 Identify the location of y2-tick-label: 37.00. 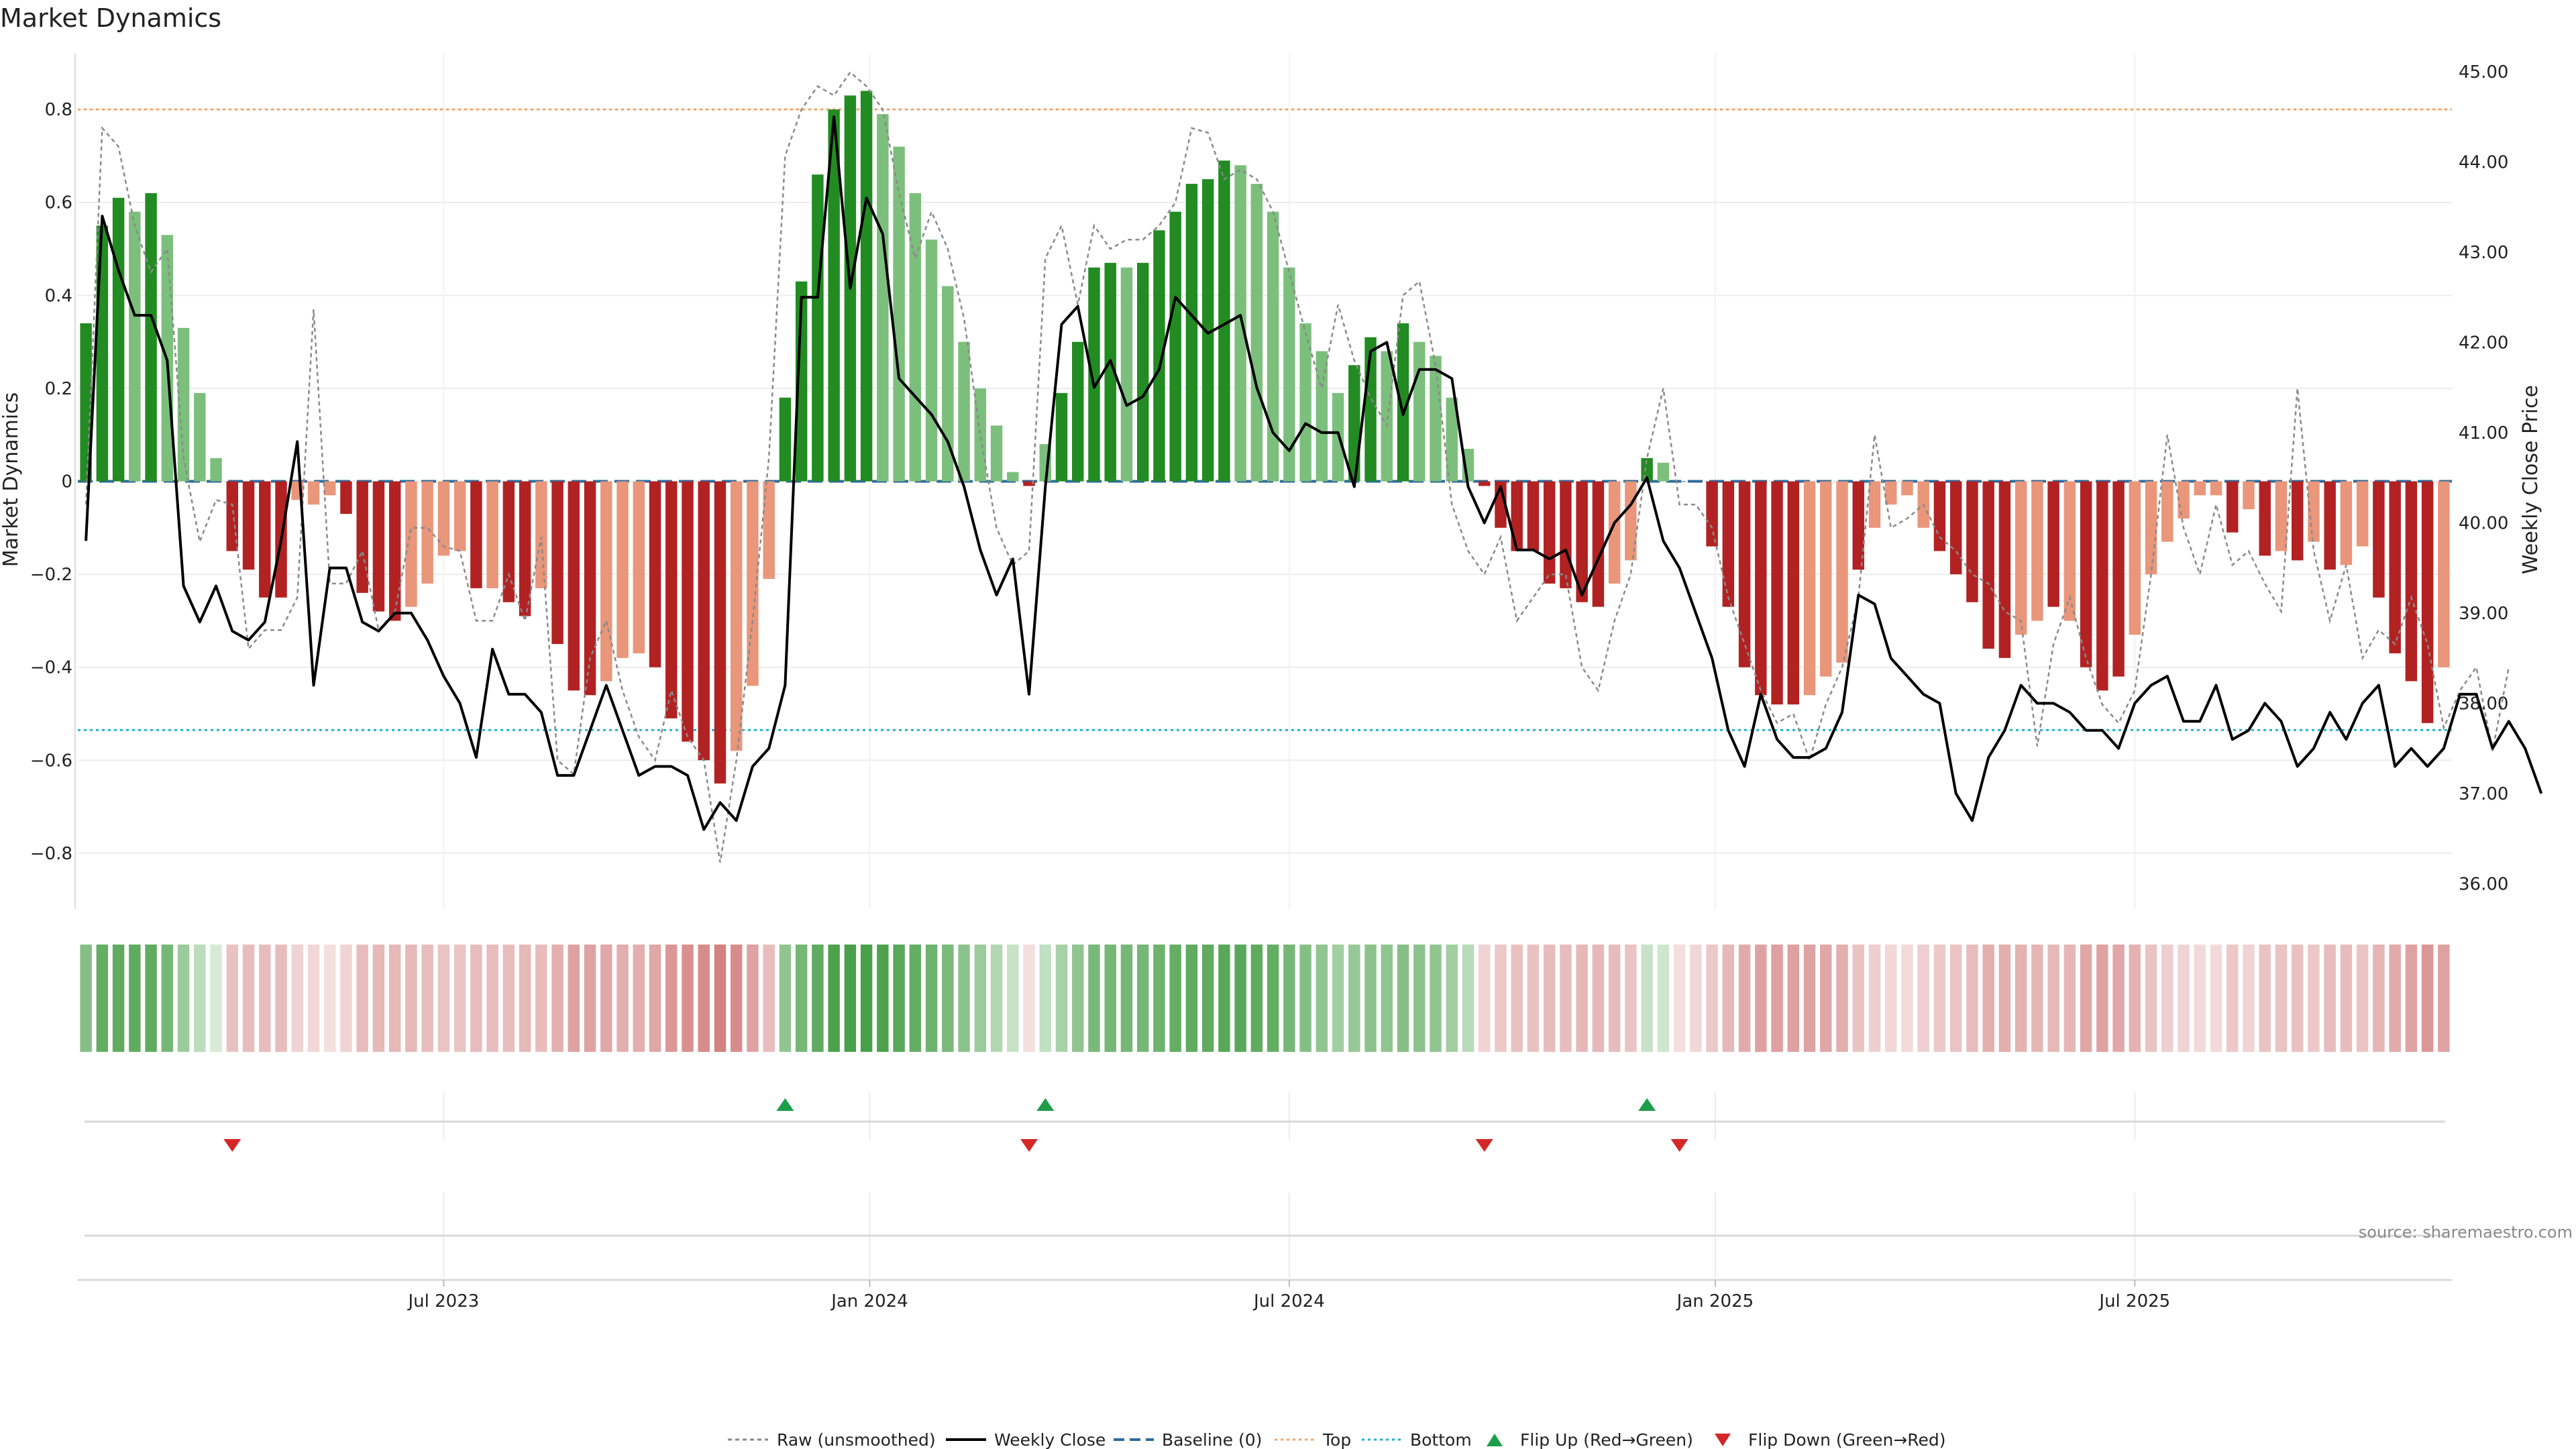
(2483, 794).